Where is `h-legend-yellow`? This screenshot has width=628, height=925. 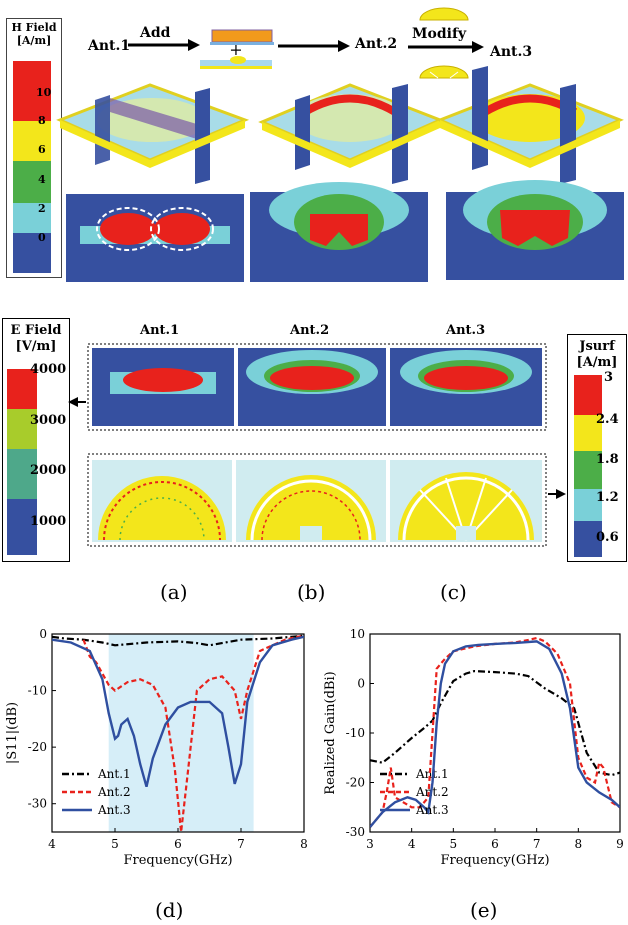
h-legend-yellow is located at coordinates (32, 141).